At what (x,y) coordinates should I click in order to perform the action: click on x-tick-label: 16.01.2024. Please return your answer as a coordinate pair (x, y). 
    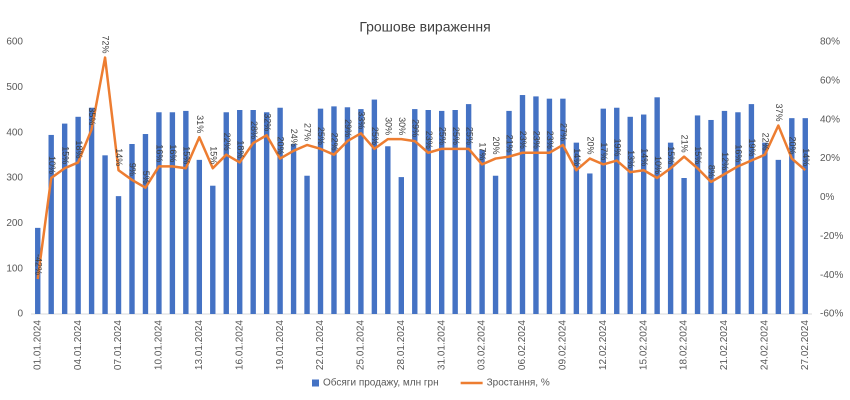
    Looking at the image, I should click on (239, 345).